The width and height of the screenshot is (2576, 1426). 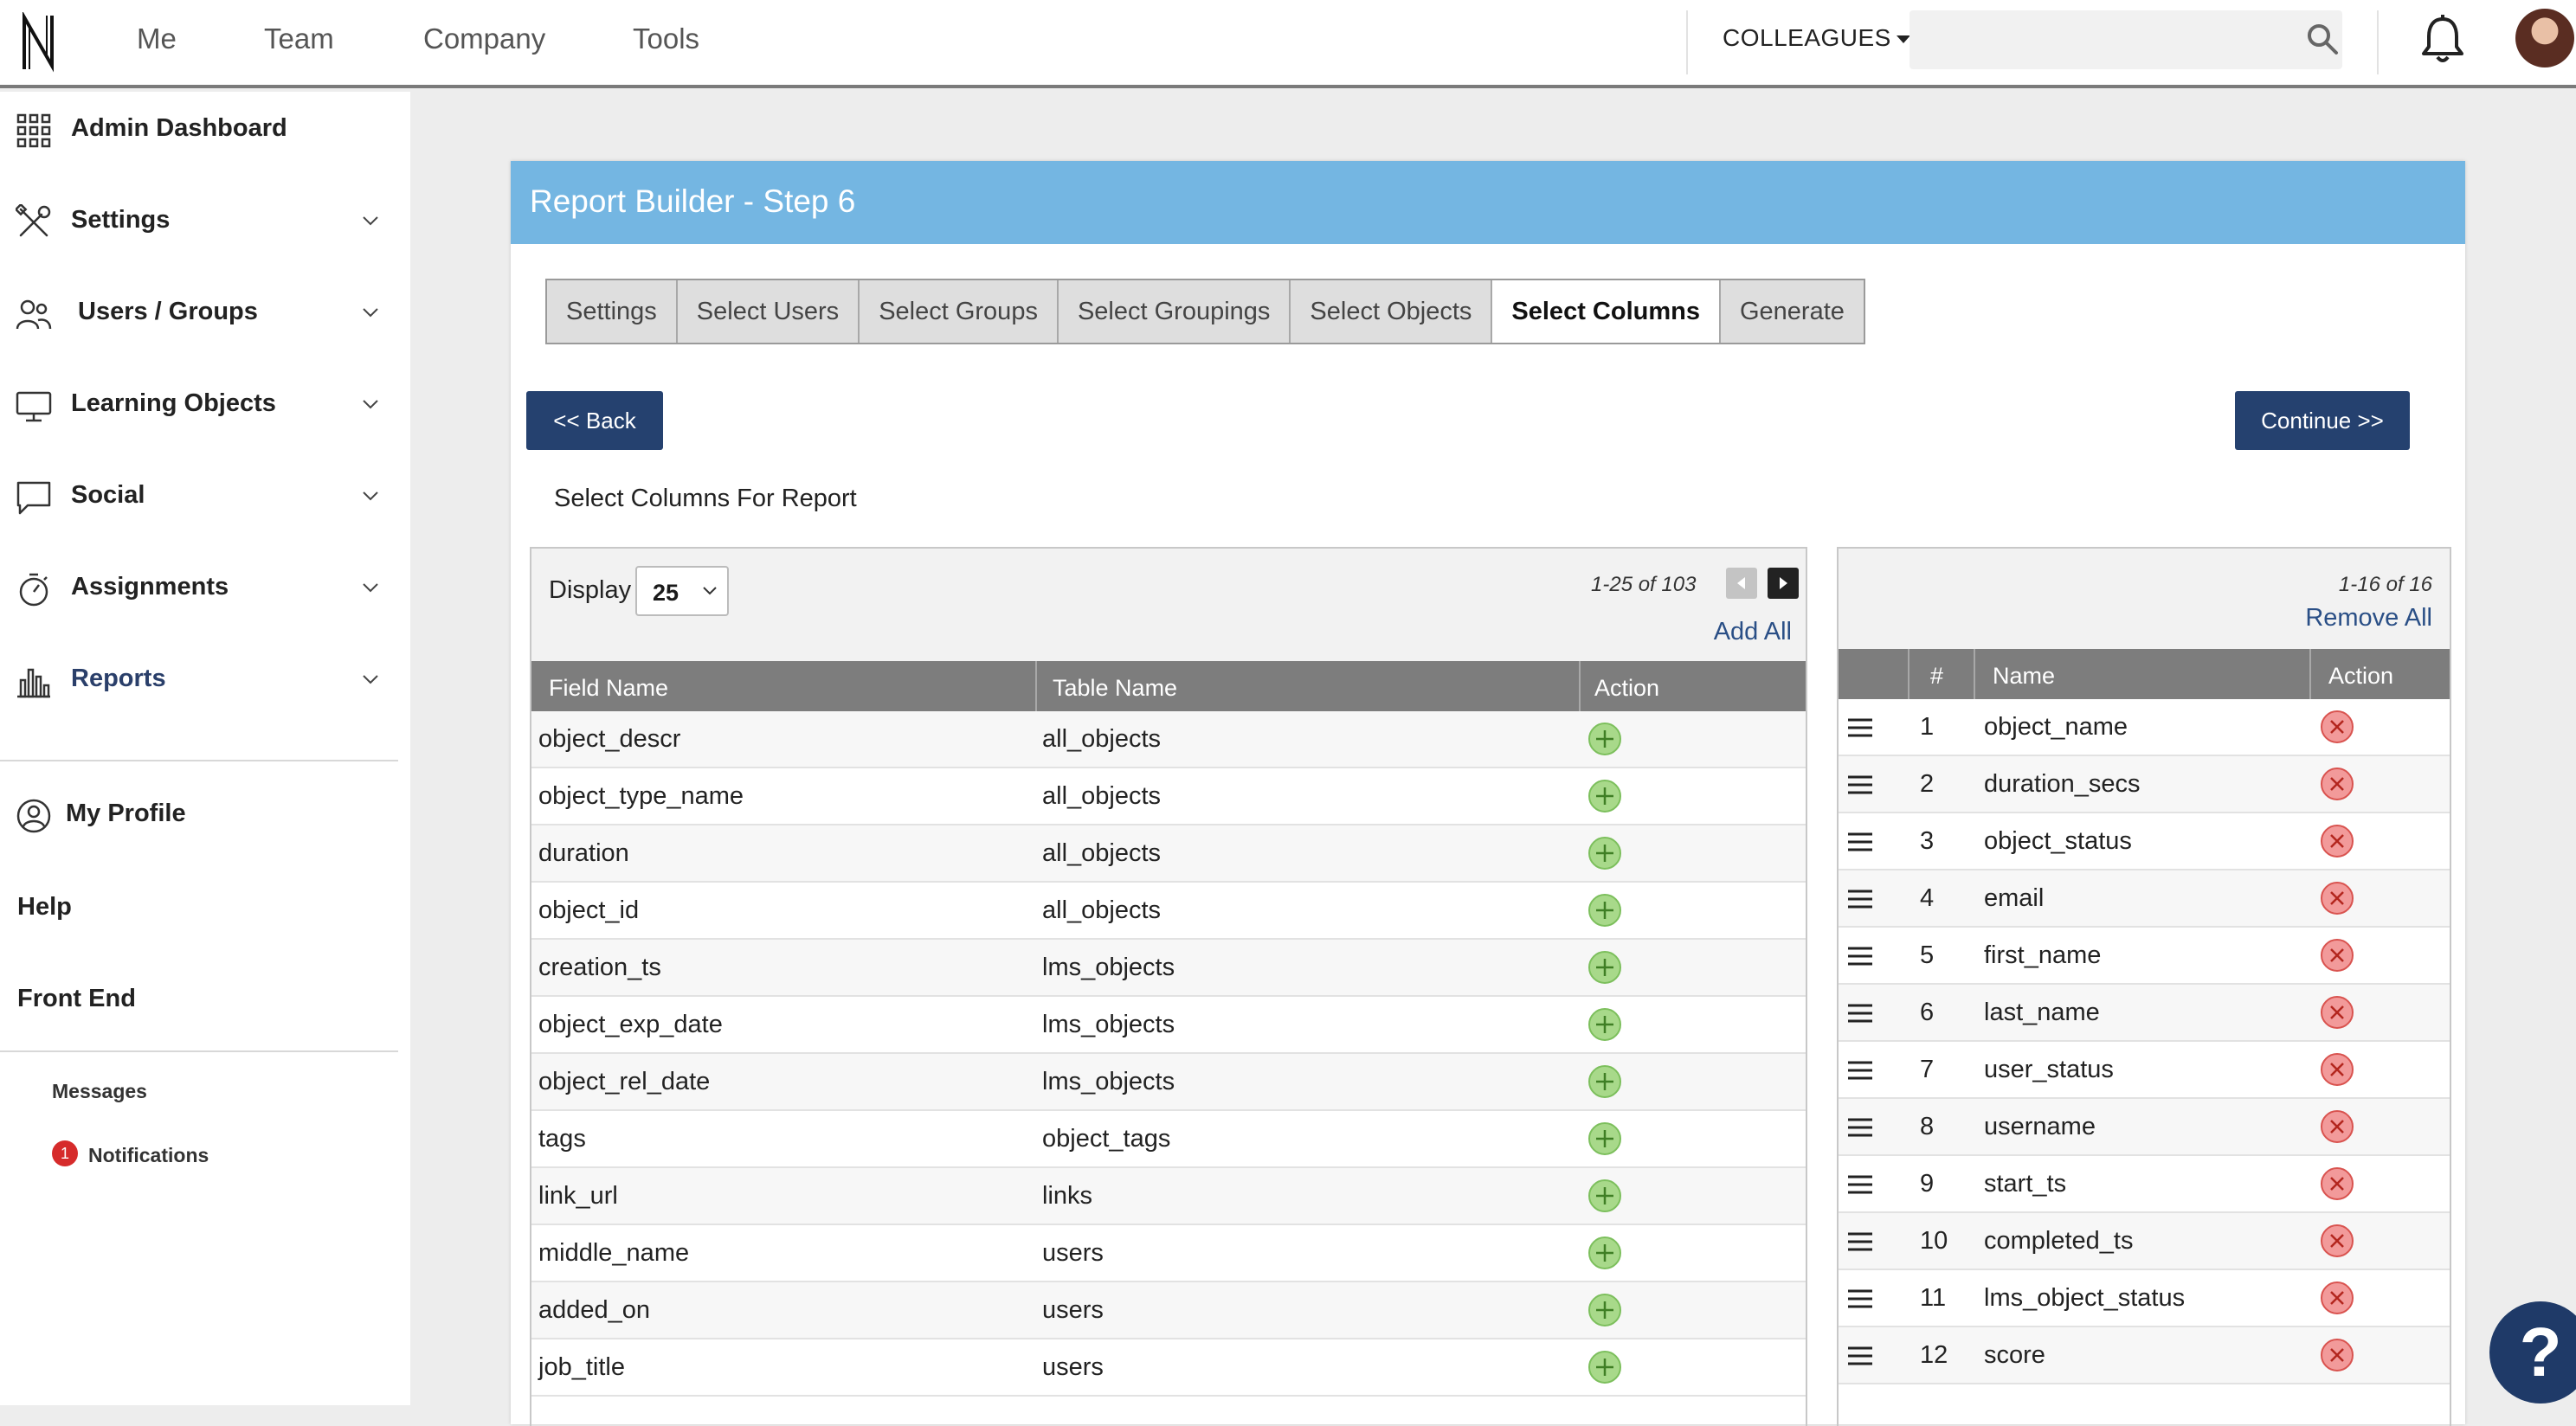 I want to click on chevron-down-icon, so click(x=370, y=313).